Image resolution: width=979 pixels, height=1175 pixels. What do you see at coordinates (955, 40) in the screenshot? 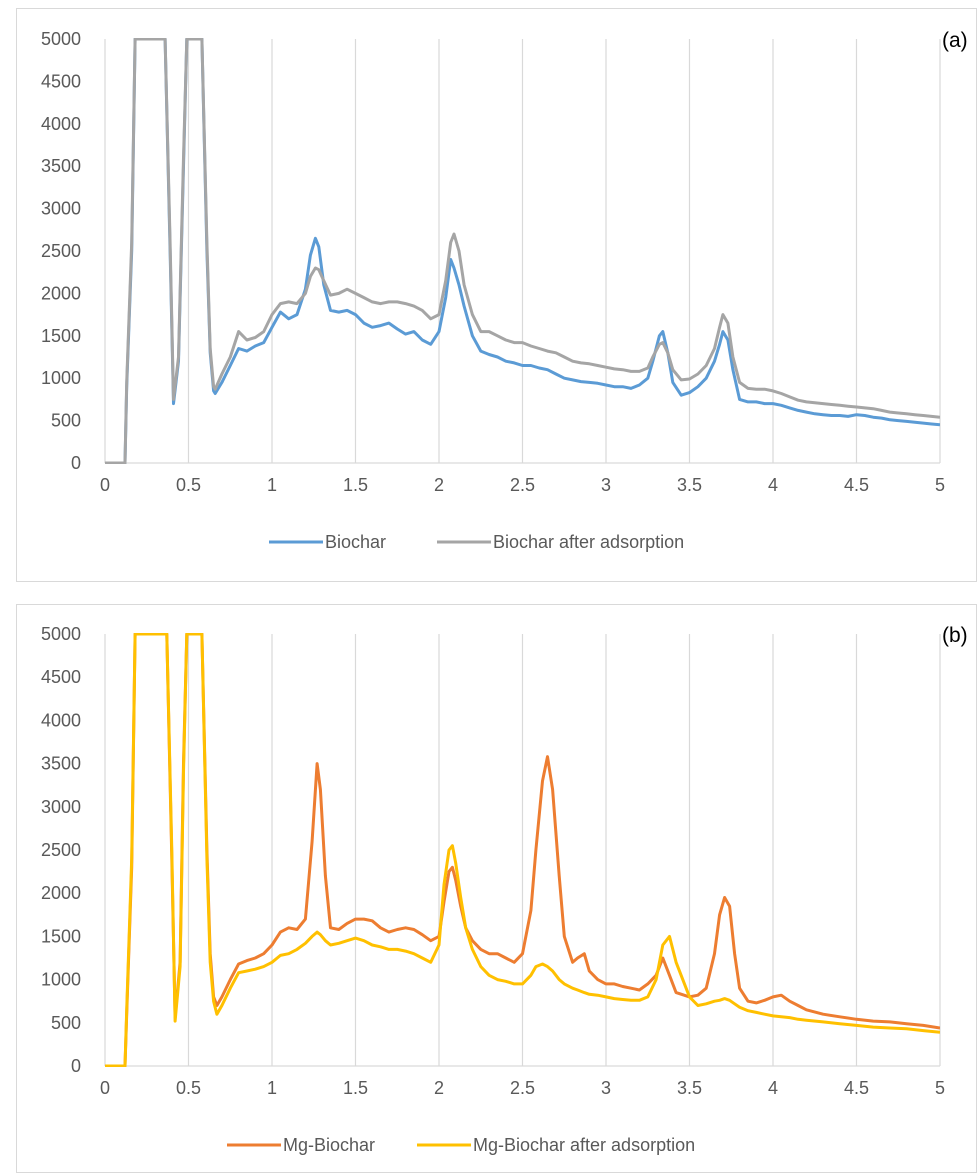
I see `panel-label: (a)` at bounding box center [955, 40].